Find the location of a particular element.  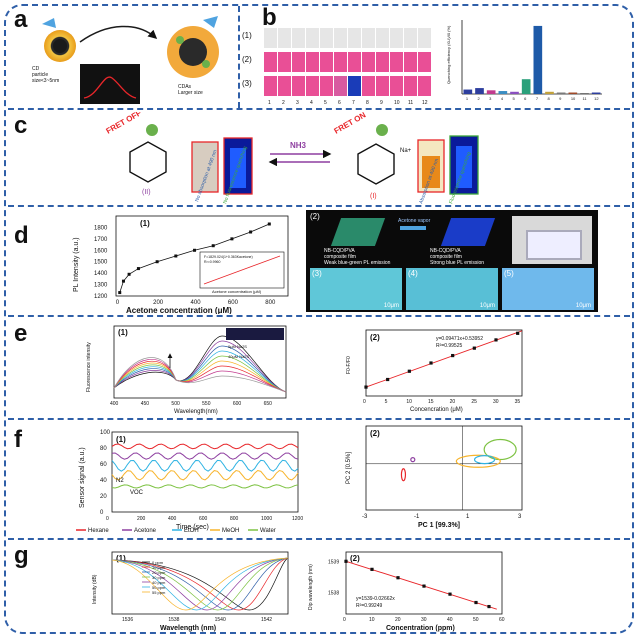

y-tick-label: 20 is located at coordinates (103, 497).